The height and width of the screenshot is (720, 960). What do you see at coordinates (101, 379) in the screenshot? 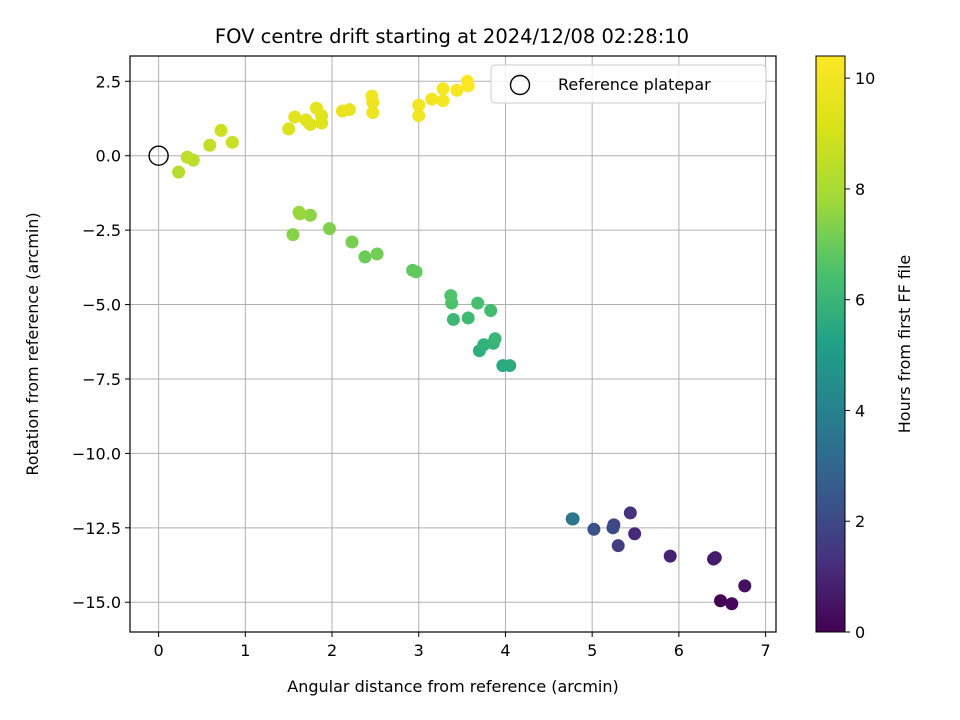
I see `y-tick-label: −7.5` at bounding box center [101, 379].